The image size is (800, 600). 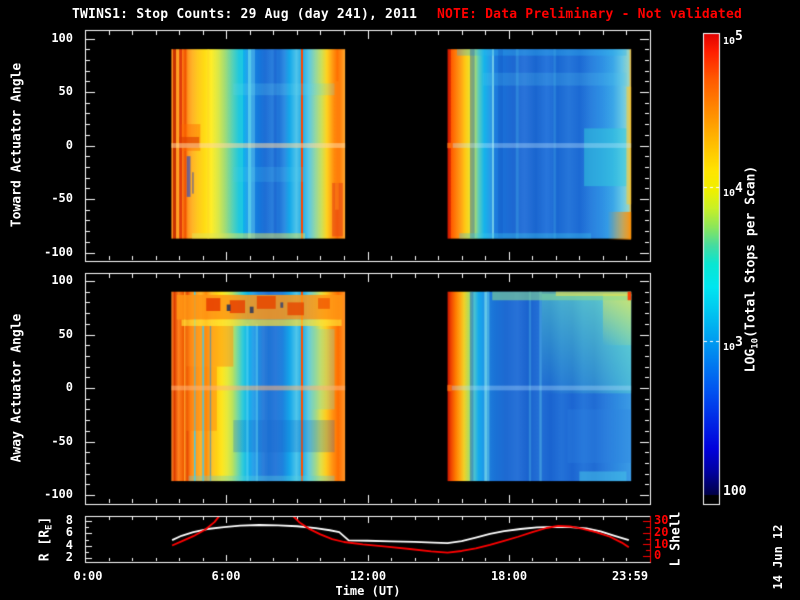 I want to click on away-ytick-100: 100, so click(x=62, y=280).